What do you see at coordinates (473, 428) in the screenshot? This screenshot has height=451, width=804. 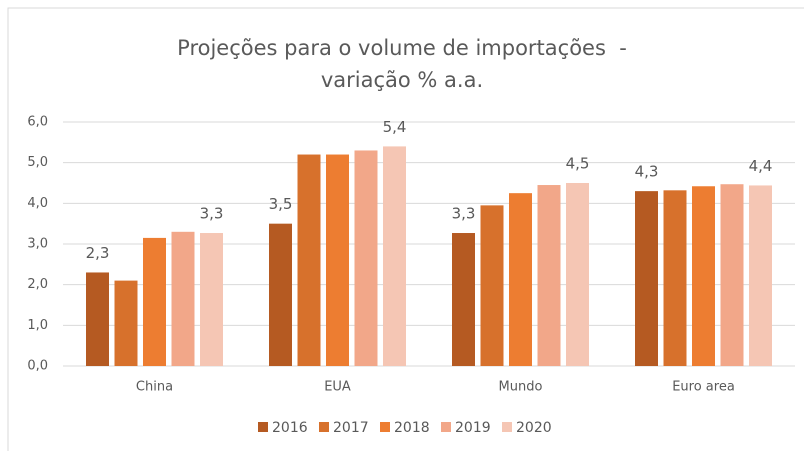 I see `legend-label: 2019` at bounding box center [473, 428].